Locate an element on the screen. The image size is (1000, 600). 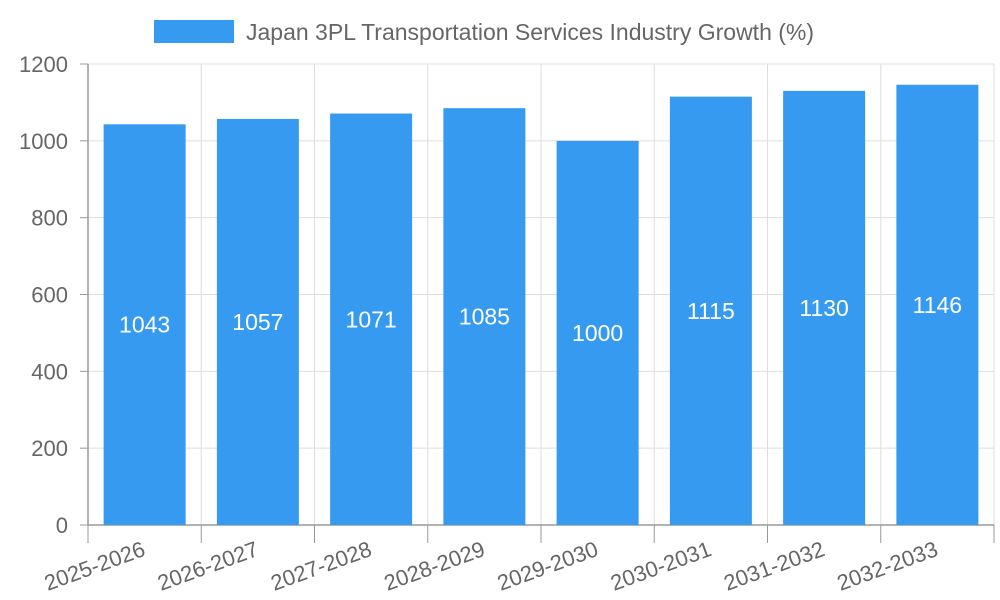
x-tick-label: 2025-2026 is located at coordinates (94, 565).